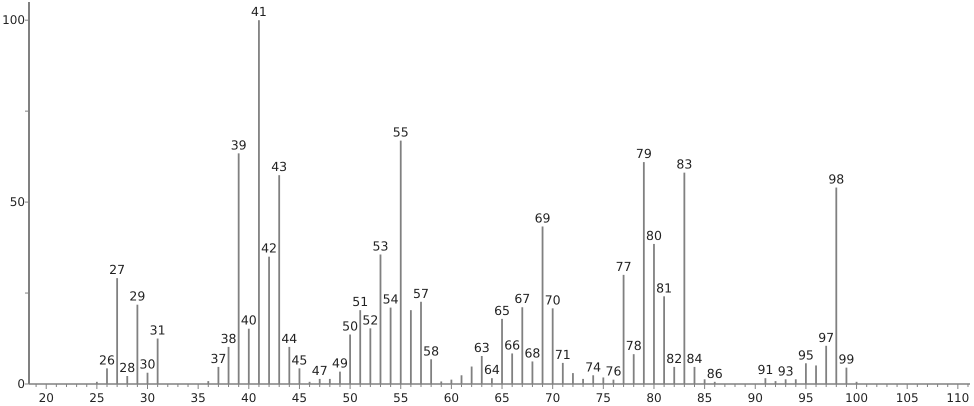  I want to click on x-tick-label: 85, so click(704, 398).